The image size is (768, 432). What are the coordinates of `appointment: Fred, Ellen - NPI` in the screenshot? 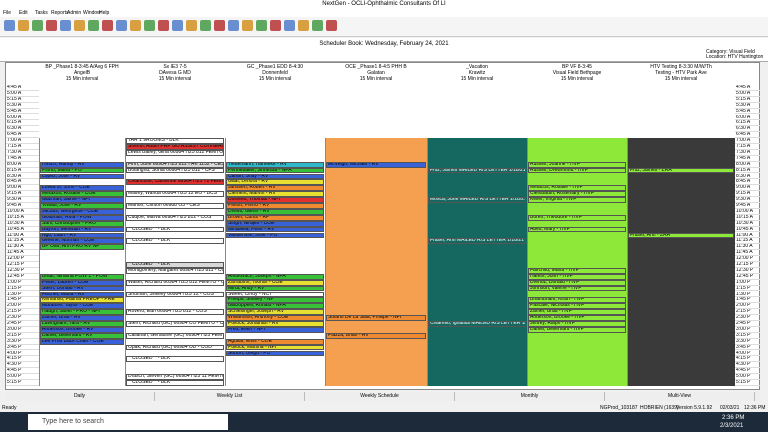 It's located at (275, 329).